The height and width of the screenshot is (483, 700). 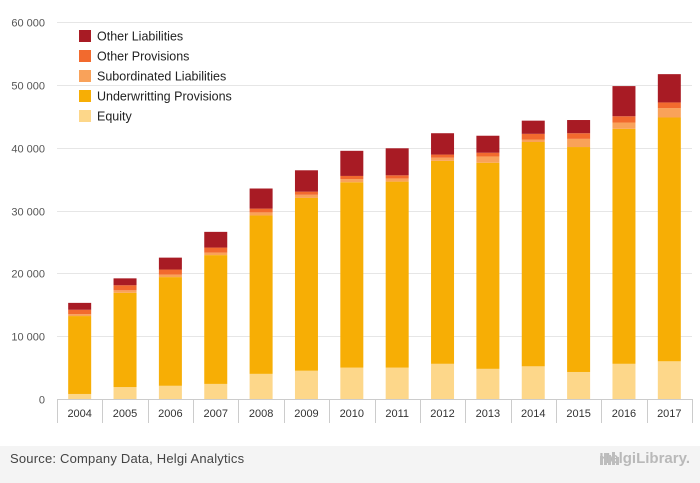 I want to click on x-tick-label: 2006, so click(x=170, y=414).